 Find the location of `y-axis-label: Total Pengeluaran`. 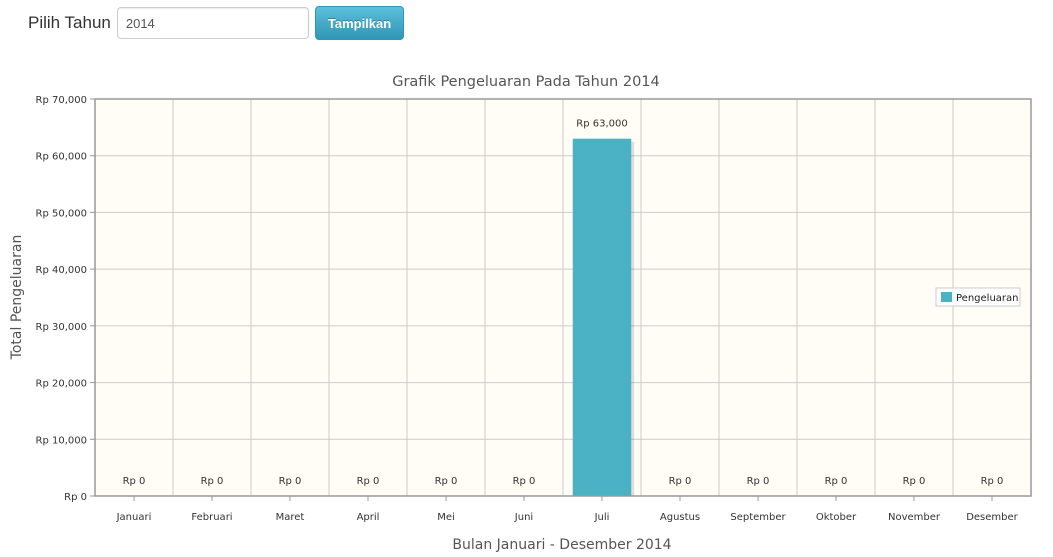

y-axis-label: Total Pengeluaran is located at coordinates (17, 298).